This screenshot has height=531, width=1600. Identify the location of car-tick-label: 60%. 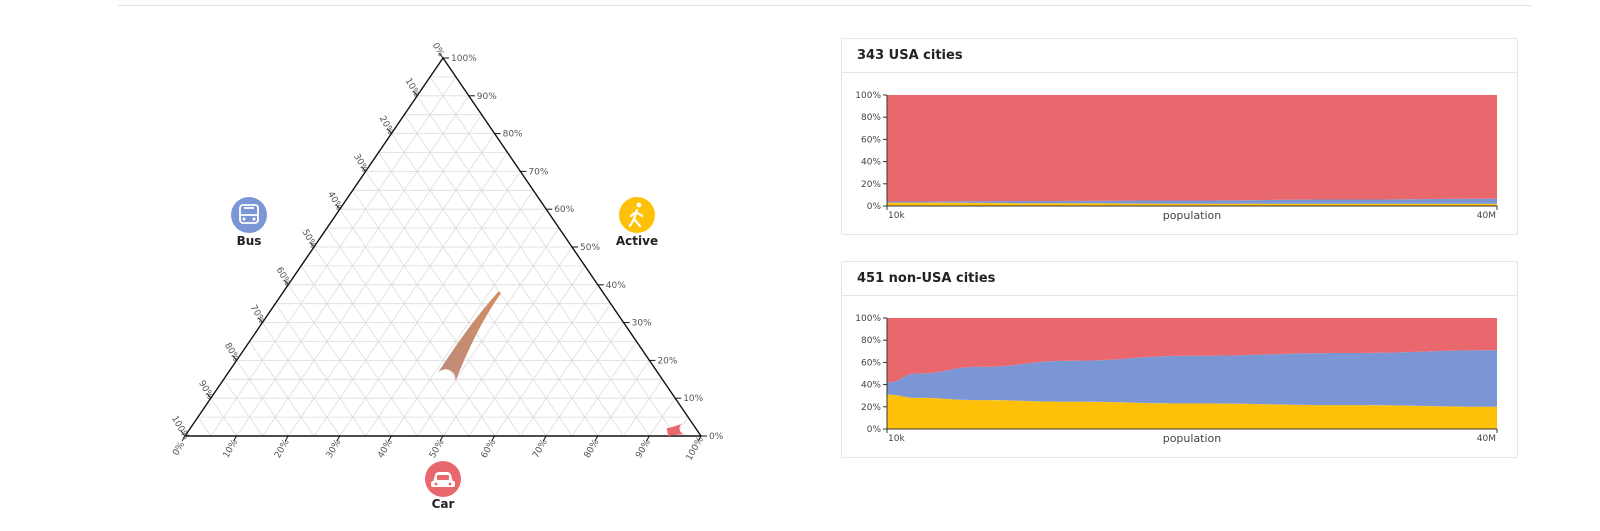
(489, 448).